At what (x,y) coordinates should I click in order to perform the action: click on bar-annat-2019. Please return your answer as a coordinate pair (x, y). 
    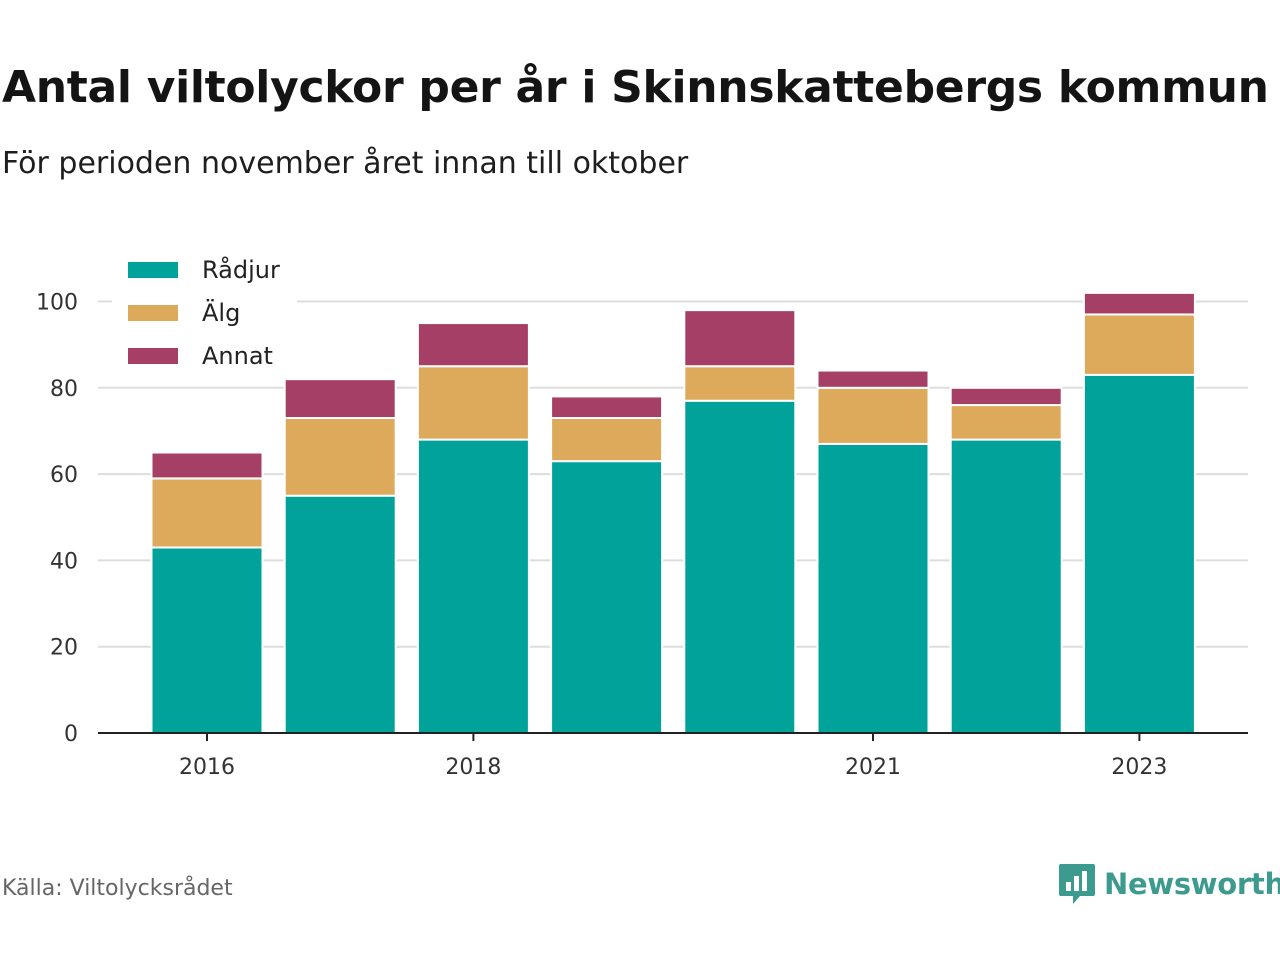
    Looking at the image, I should click on (607, 407).